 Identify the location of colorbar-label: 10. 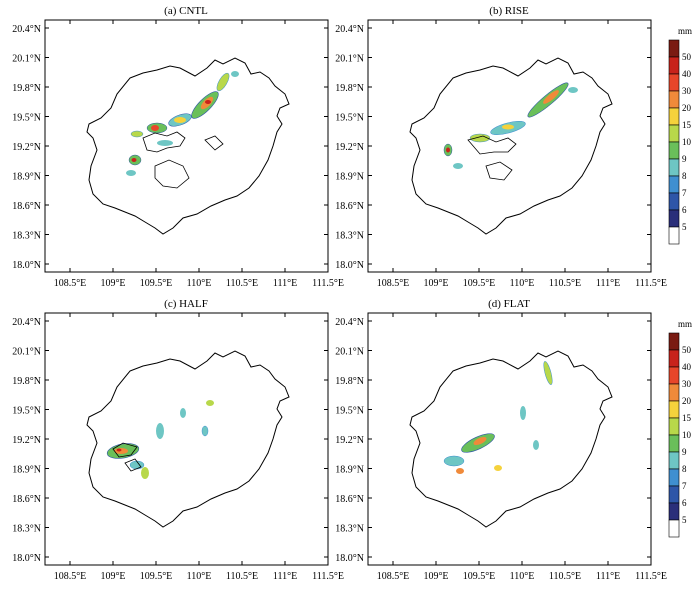
(687, 142).